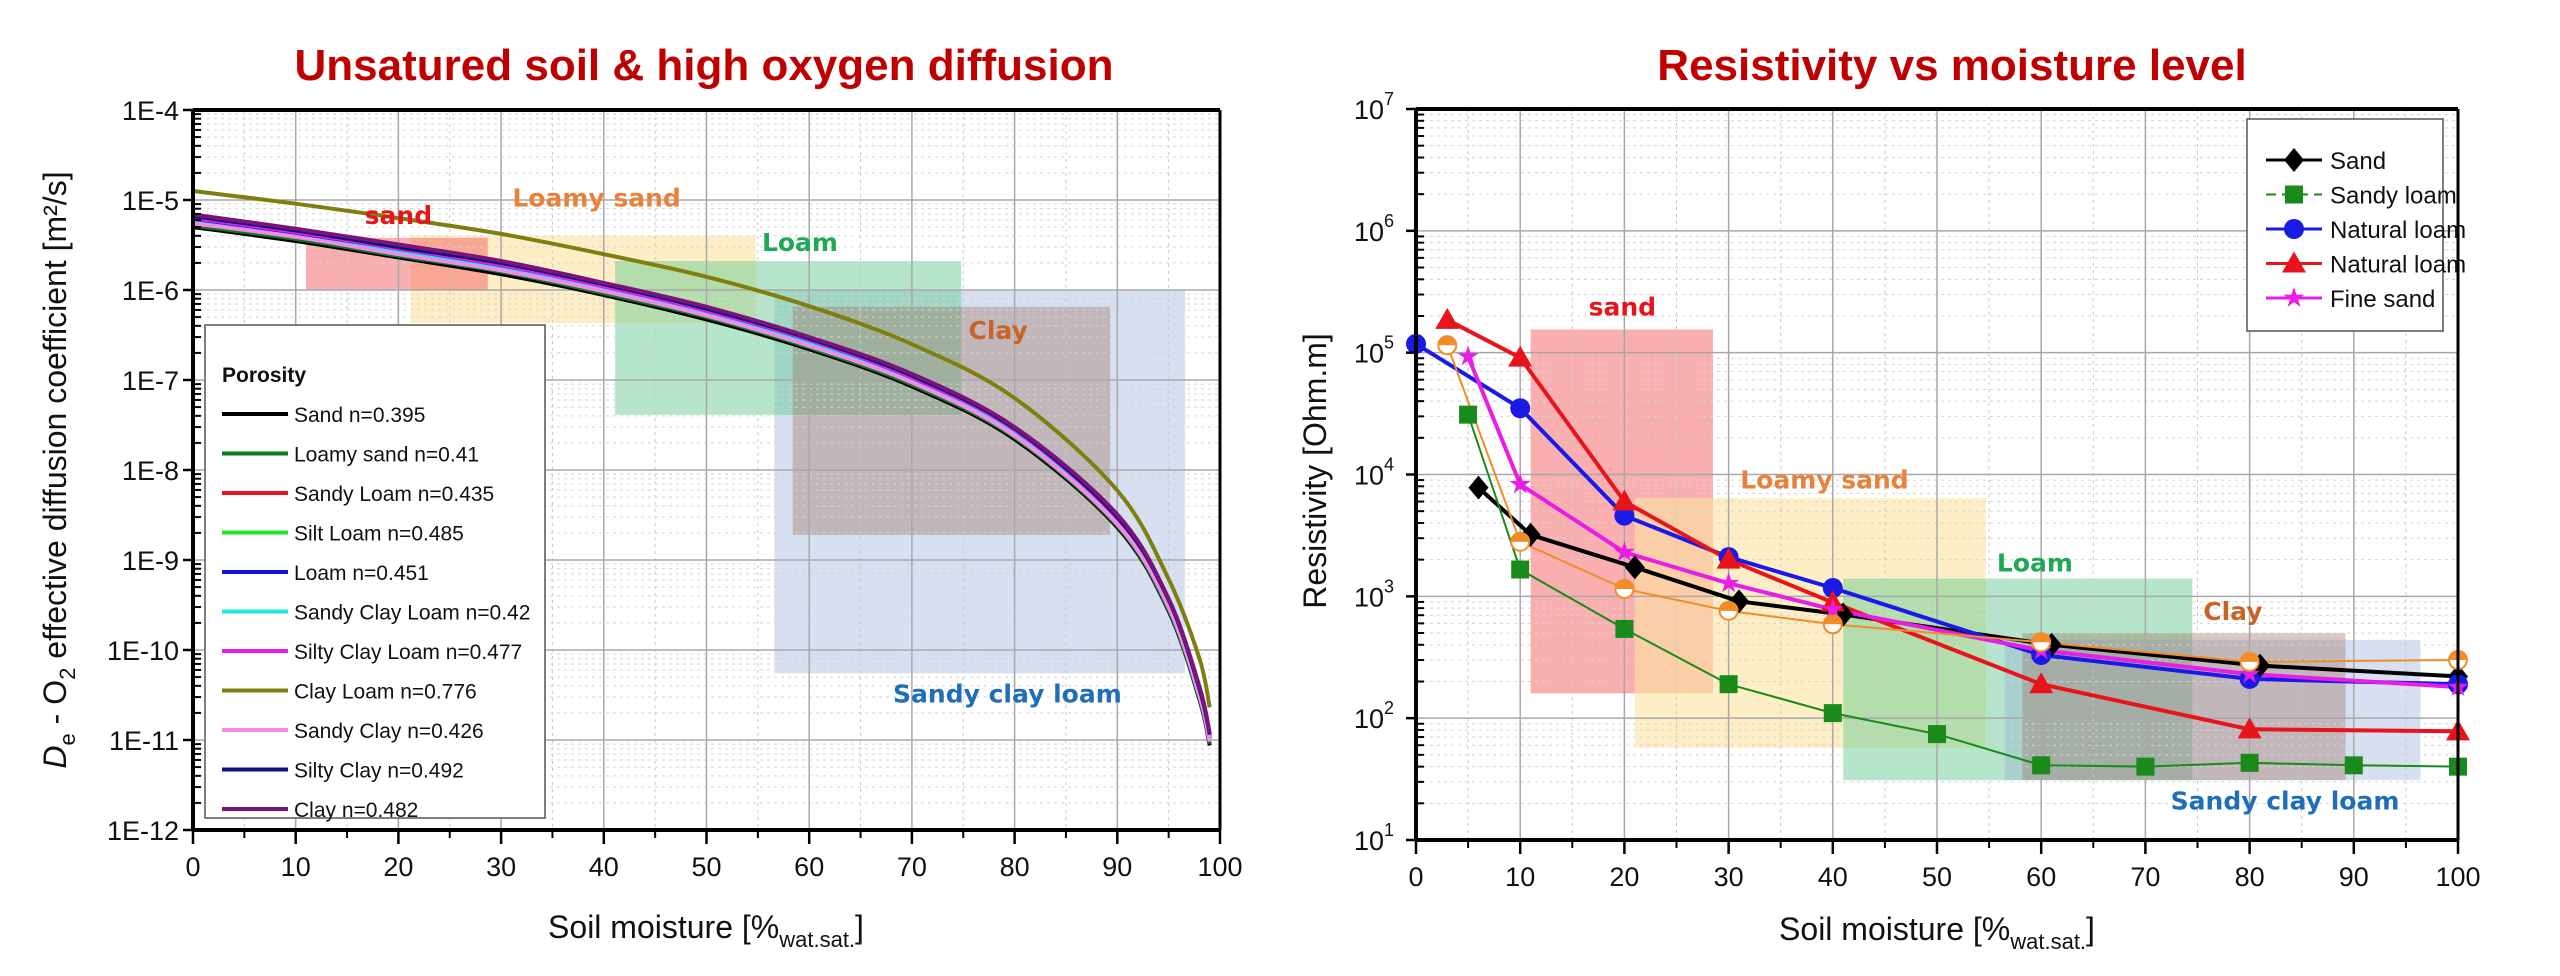 This screenshot has height=976, width=2560. I want to click on right-y-tick-exponent: 2, so click(1389, 708).